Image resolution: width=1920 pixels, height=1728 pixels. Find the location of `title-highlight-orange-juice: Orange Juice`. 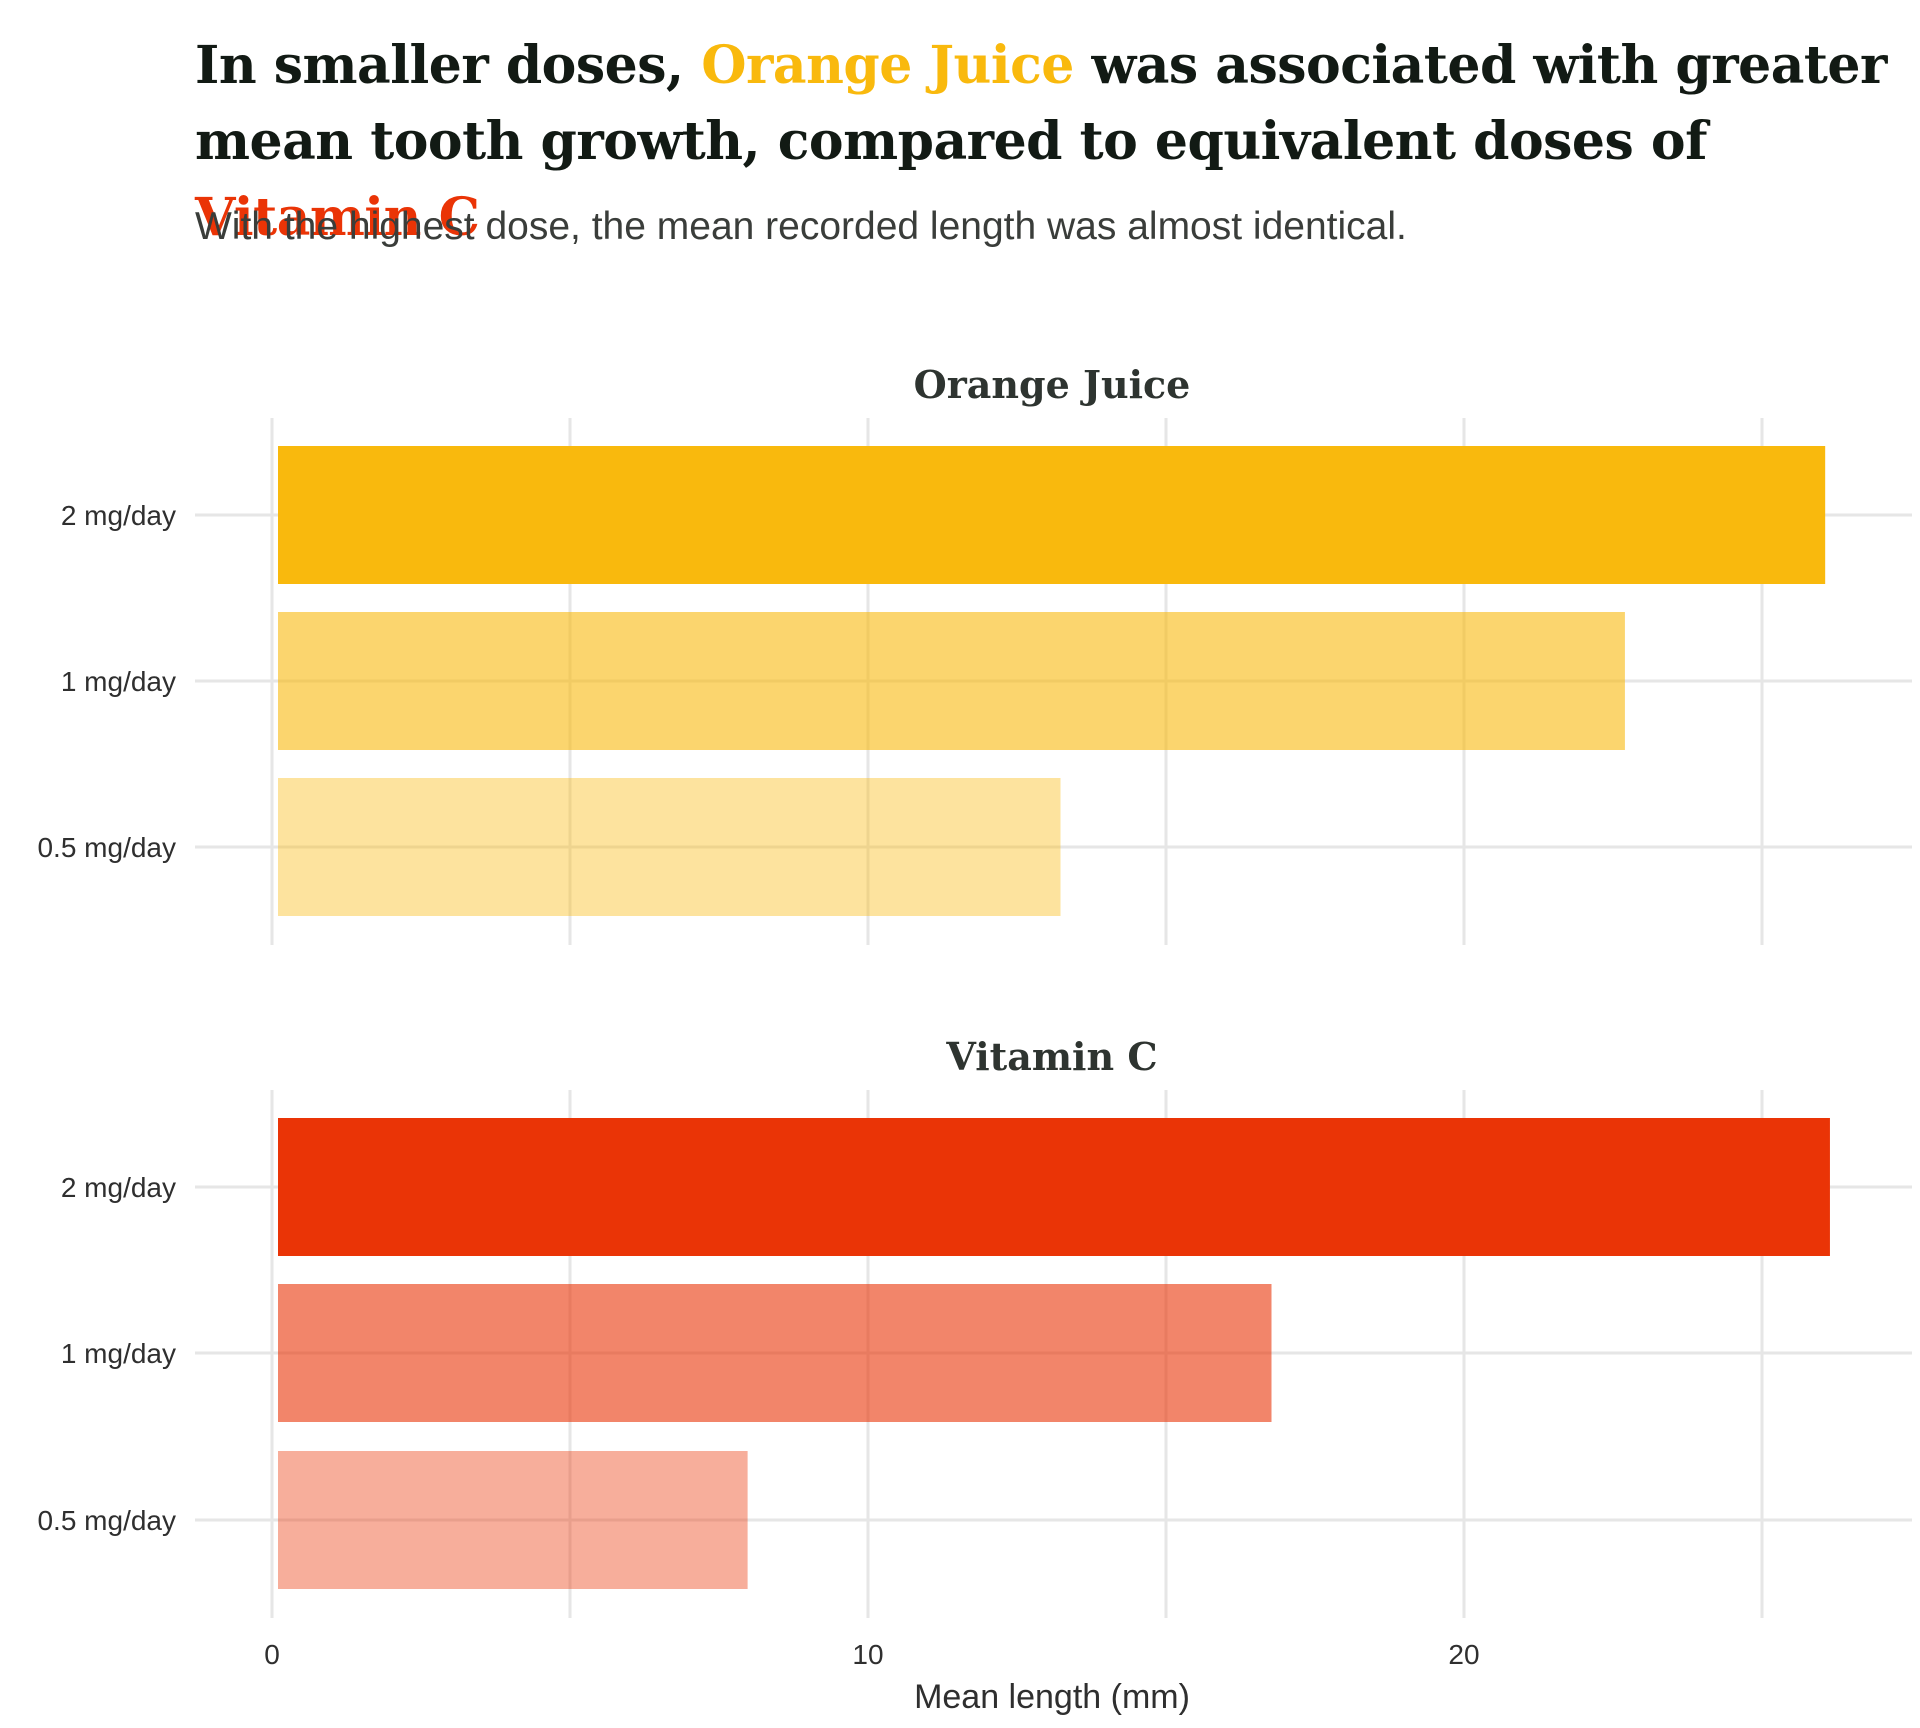

title-highlight-orange-juice: Orange Juice is located at coordinates (887, 65).